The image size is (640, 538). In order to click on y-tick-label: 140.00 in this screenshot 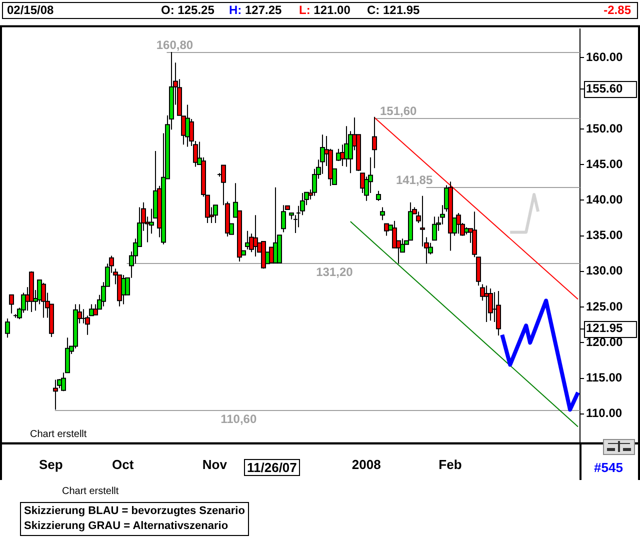, I will do `click(605, 199)`.